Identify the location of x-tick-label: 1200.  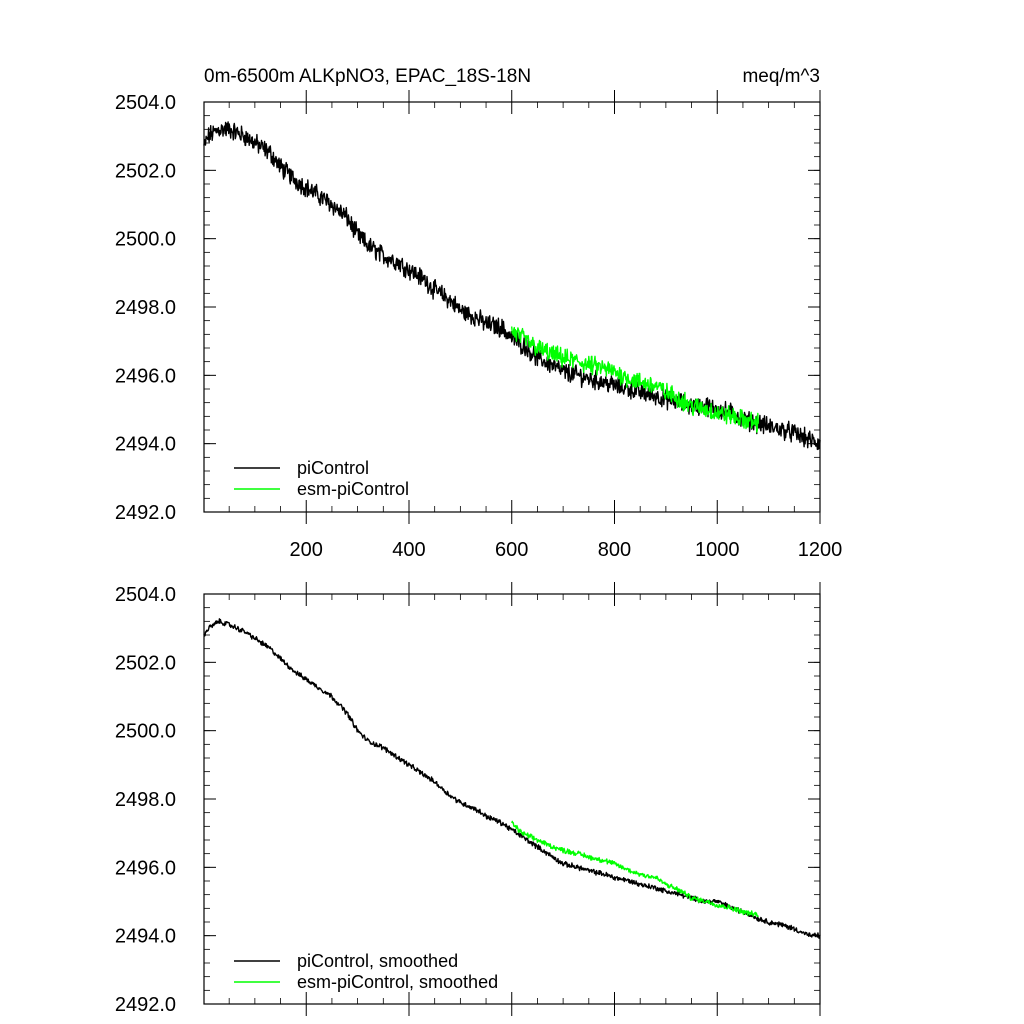
(820, 550).